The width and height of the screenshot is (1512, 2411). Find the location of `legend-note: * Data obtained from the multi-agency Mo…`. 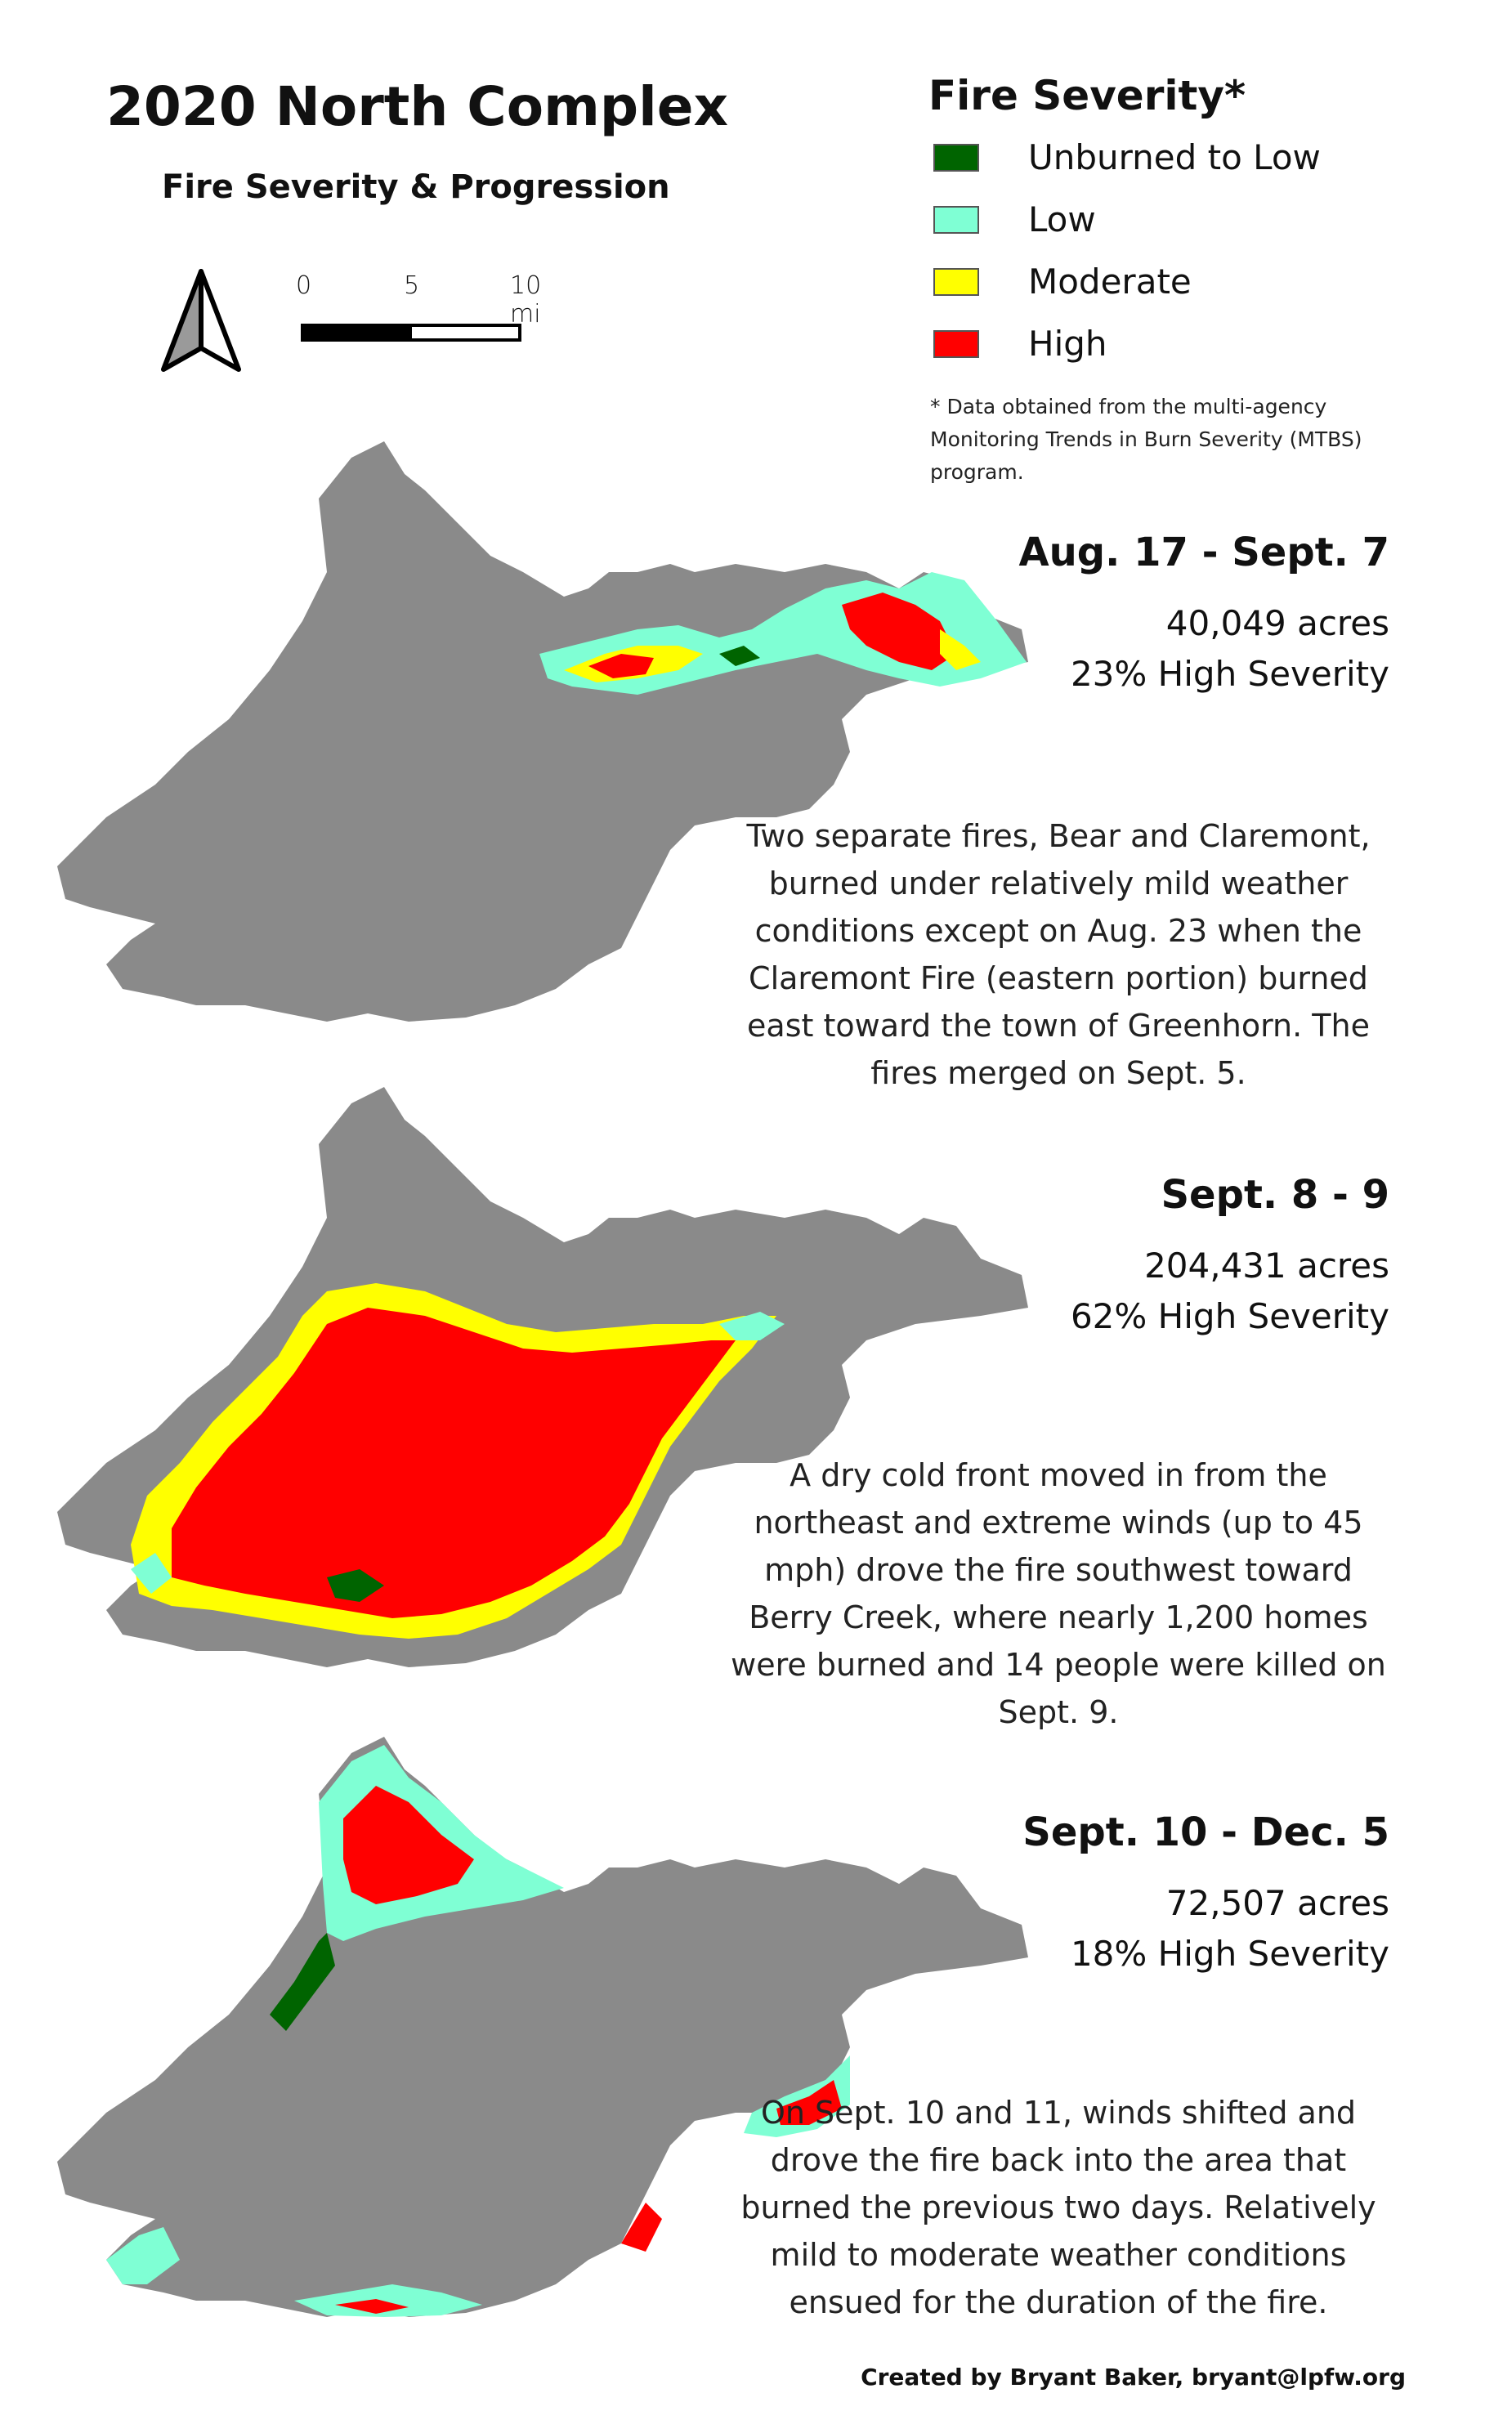

legend-note: * Data obtained from the multi-agency Mo… is located at coordinates (1146, 439).